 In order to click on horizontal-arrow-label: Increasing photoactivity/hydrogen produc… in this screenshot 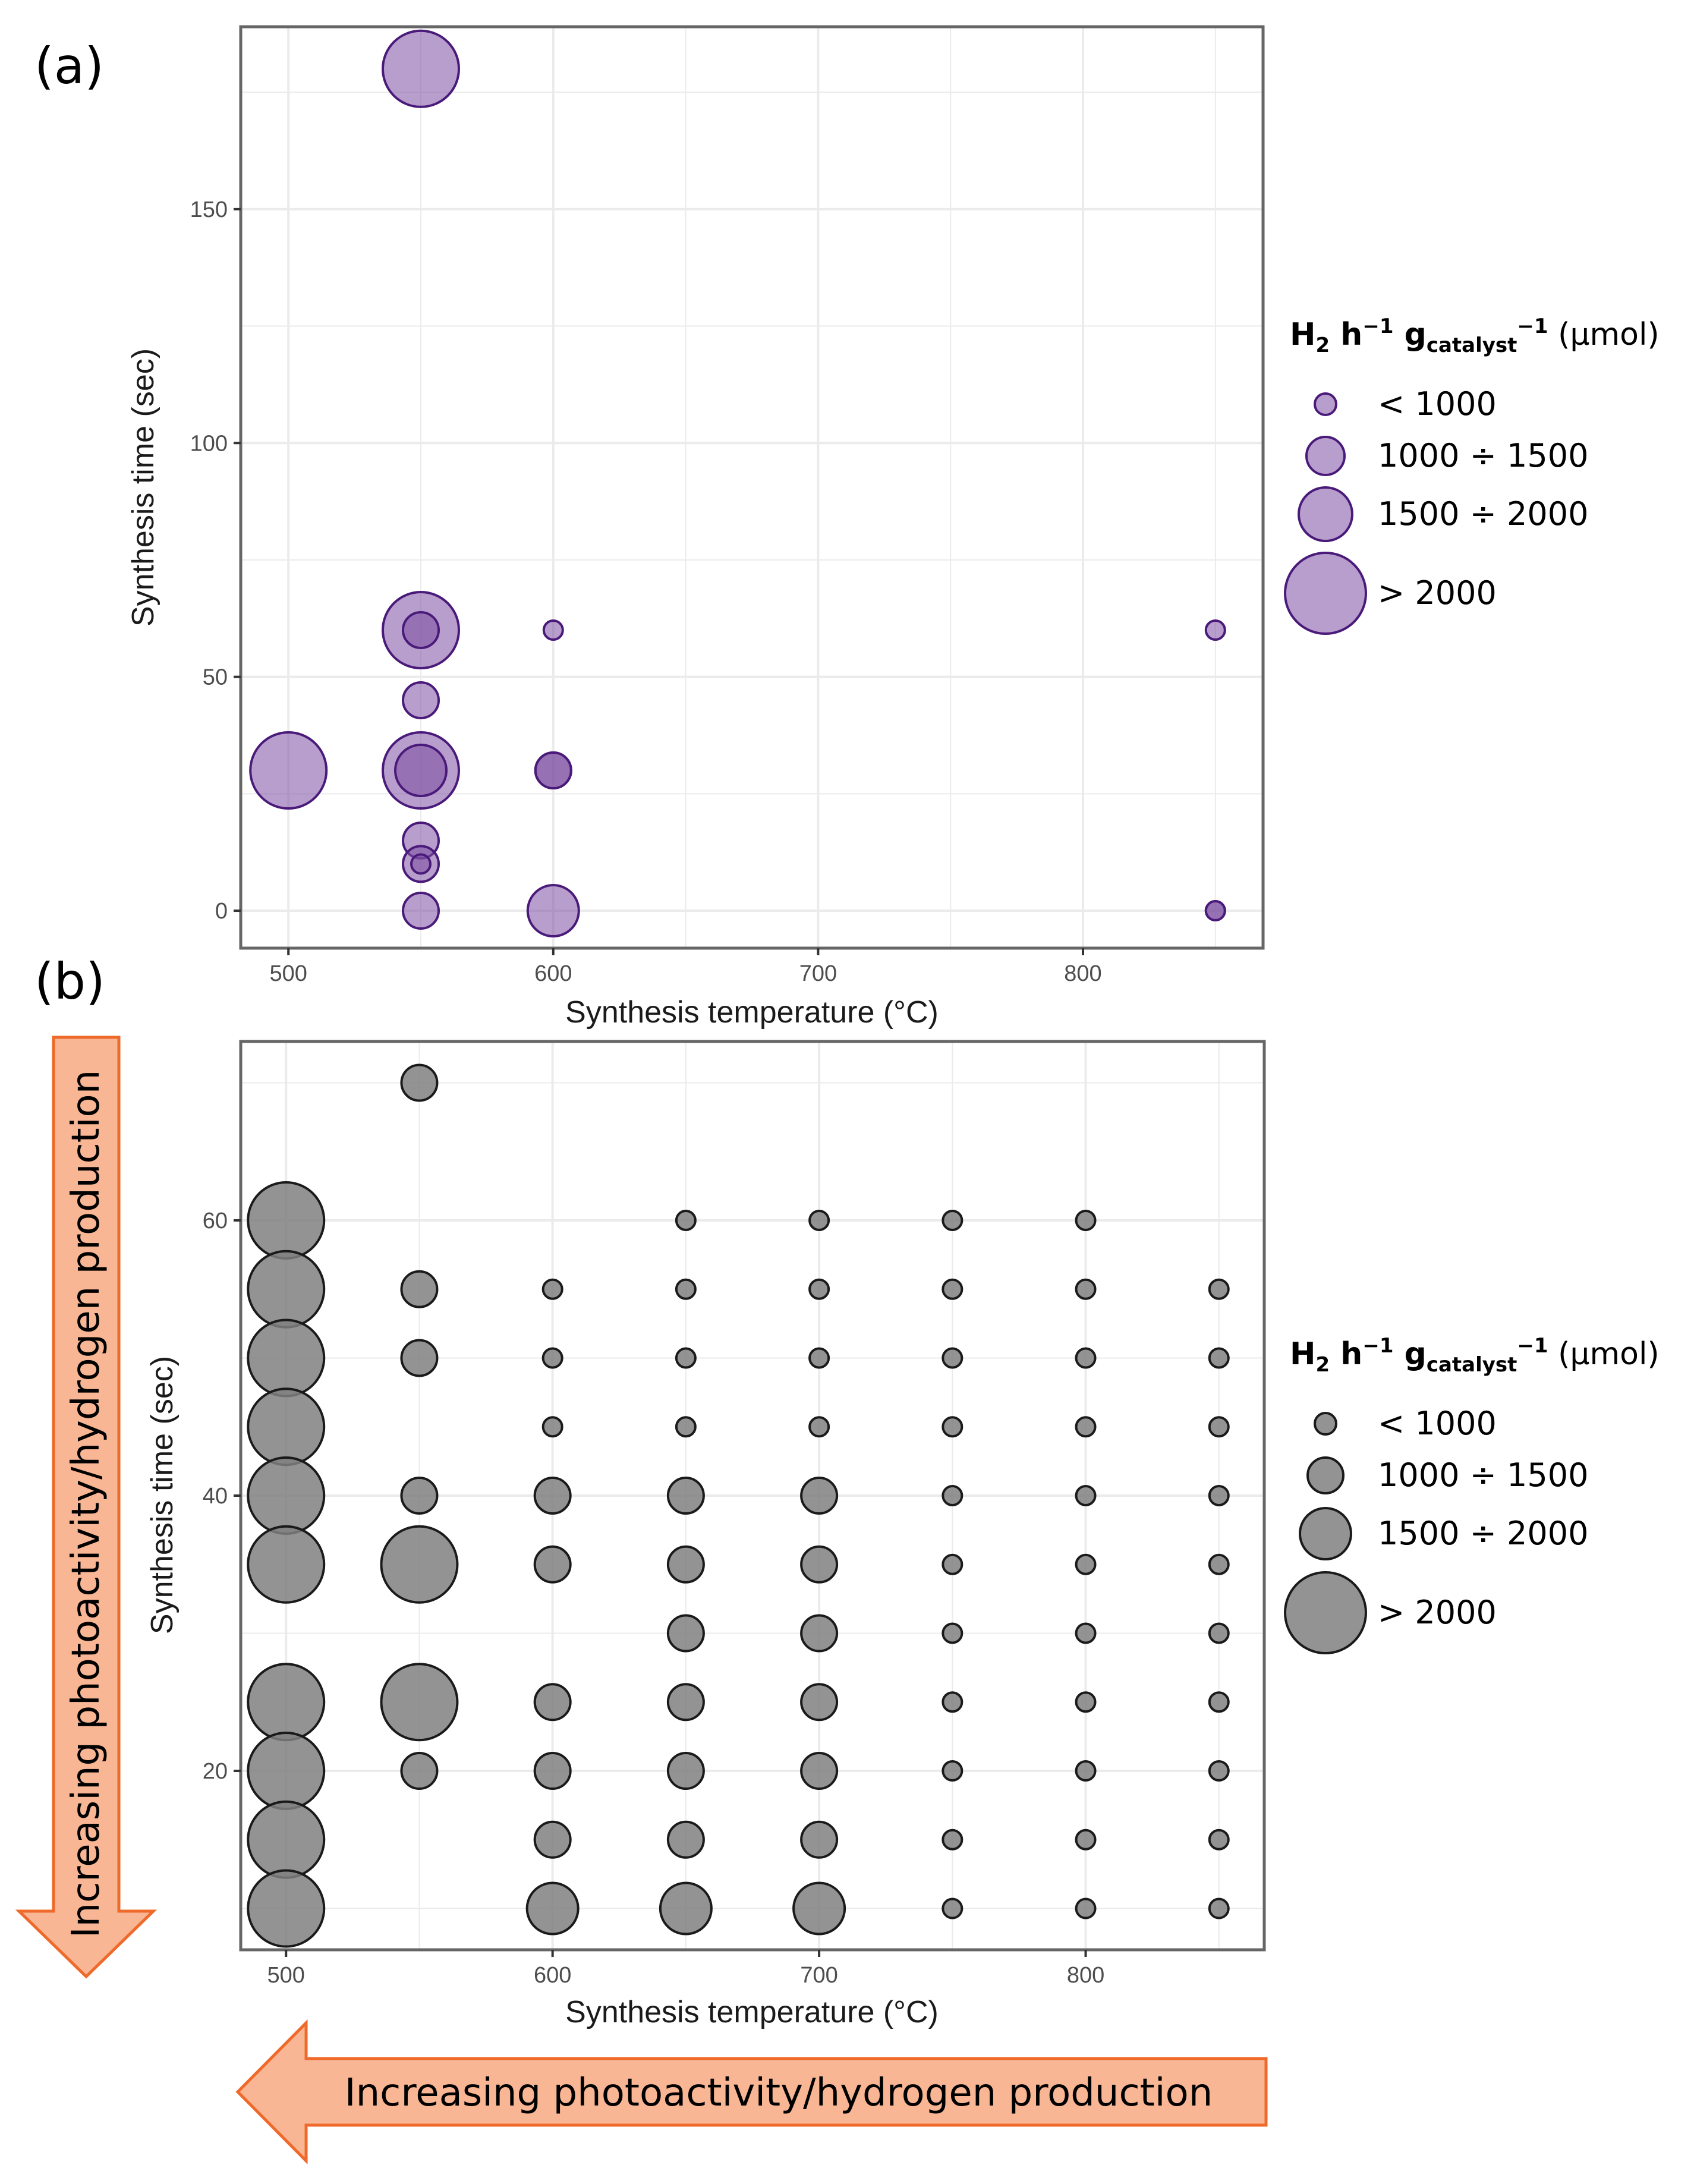, I will do `click(779, 2093)`.